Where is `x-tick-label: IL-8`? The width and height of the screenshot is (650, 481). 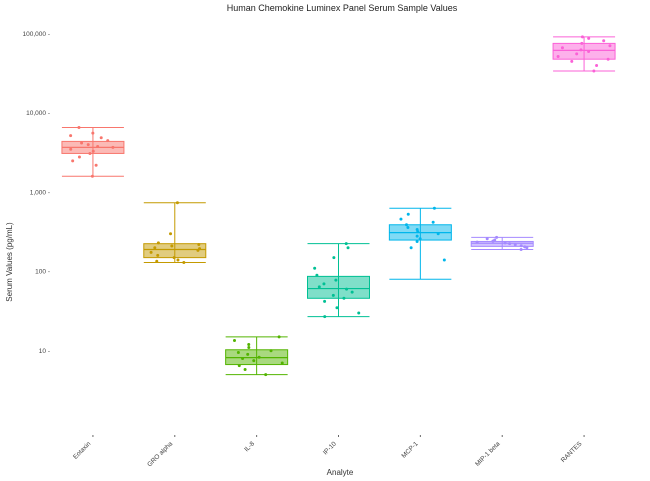 x-tick-label: IL-8 is located at coordinates (249, 446).